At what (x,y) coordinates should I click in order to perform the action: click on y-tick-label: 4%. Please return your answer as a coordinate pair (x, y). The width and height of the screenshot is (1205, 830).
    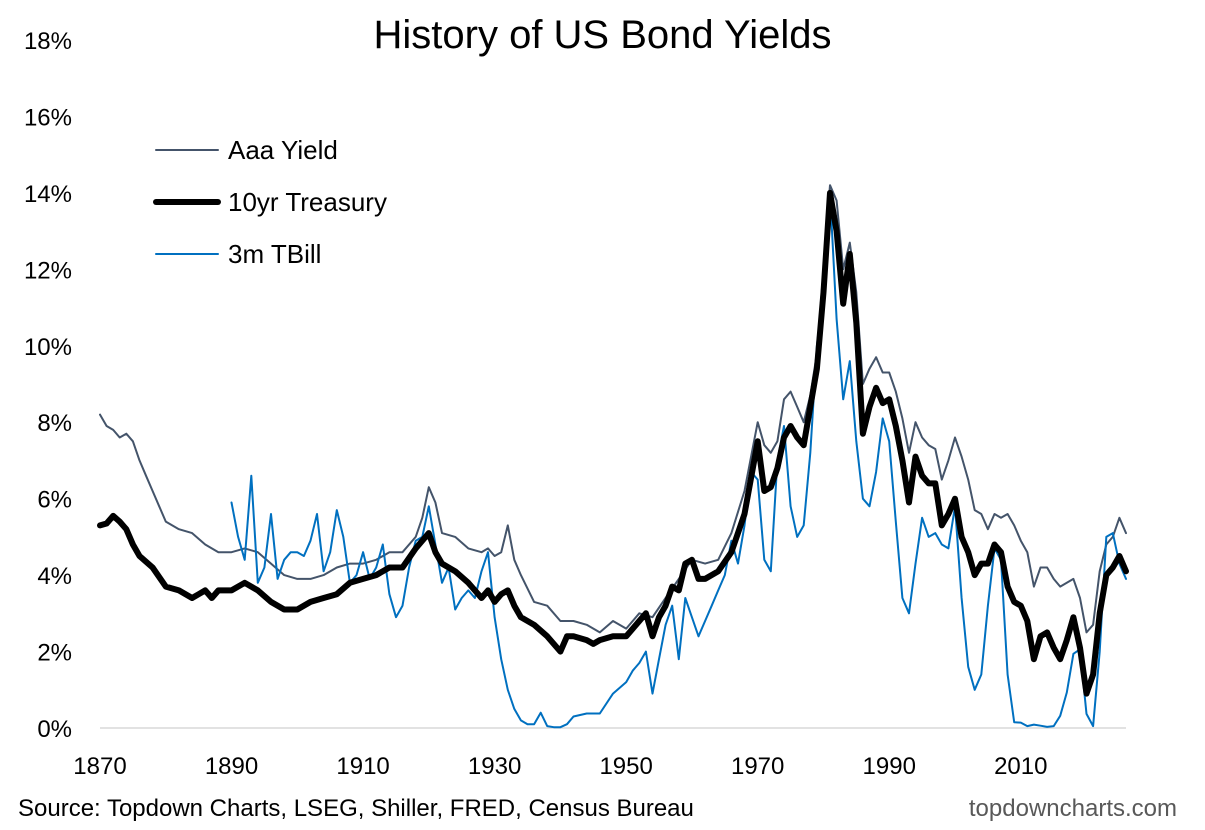
    Looking at the image, I should click on (54, 576).